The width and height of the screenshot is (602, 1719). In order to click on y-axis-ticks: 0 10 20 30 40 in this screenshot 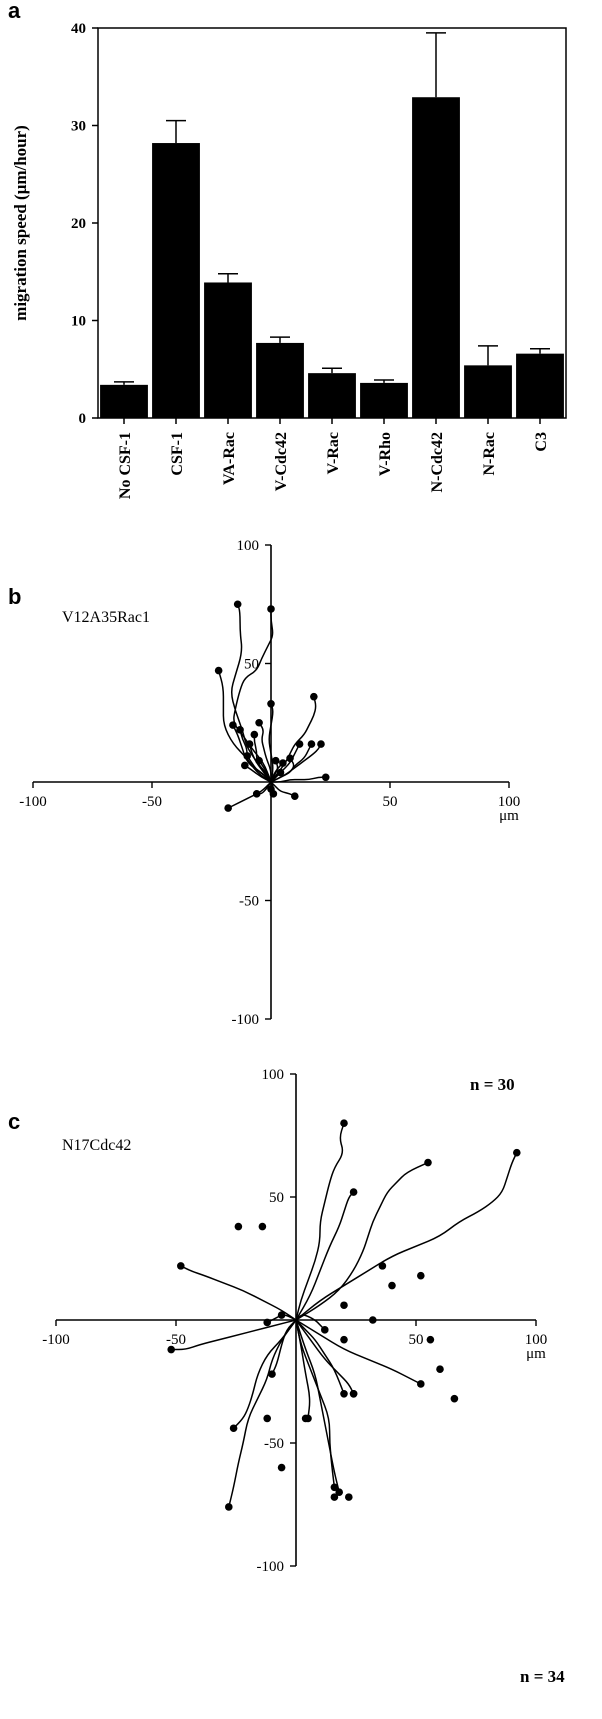, I will do `click(84, 224)`.